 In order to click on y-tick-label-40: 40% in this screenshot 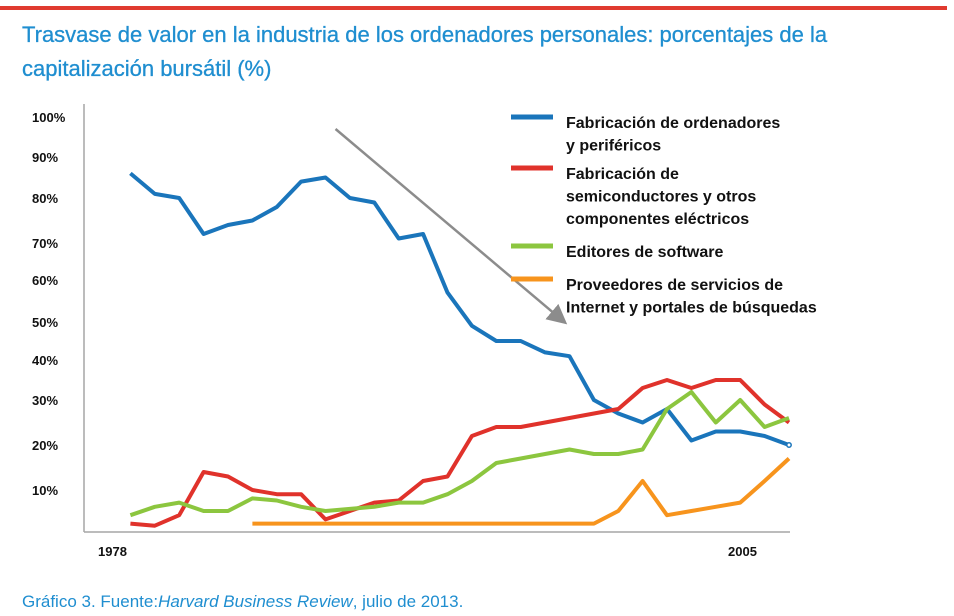, I will do `click(45, 360)`.